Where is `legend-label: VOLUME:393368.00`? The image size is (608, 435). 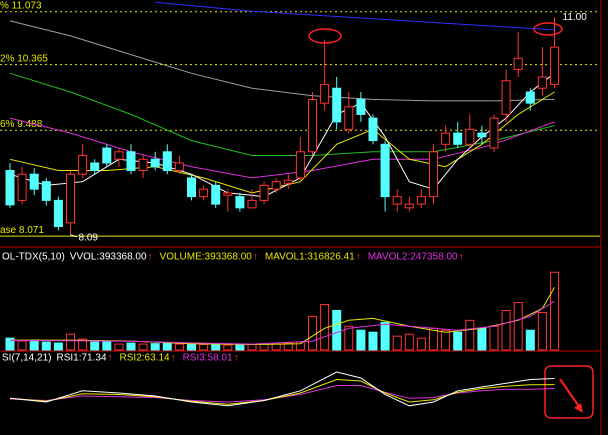
legend-label: VOLUME:393368.00 is located at coordinates (206, 257).